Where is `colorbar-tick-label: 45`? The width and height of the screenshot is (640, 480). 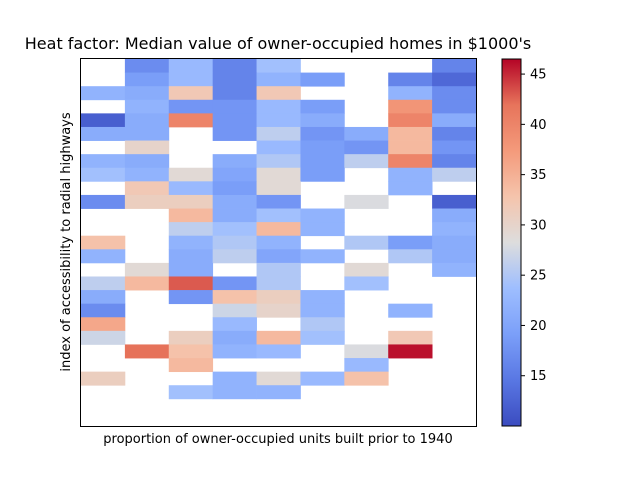
colorbar-tick-label: 45 is located at coordinates (538, 75).